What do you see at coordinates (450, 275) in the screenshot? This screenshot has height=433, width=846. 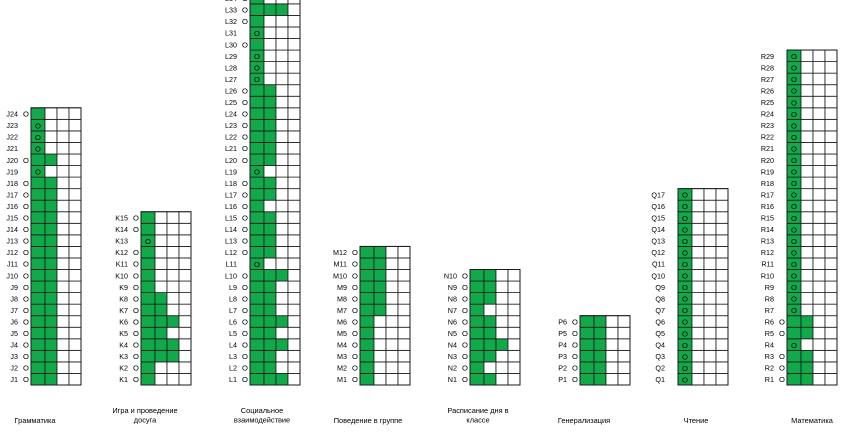 I see `row-label: N10` at bounding box center [450, 275].